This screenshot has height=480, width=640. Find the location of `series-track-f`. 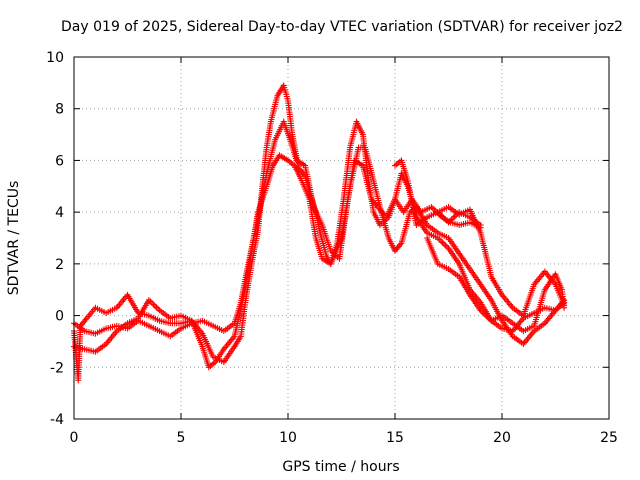

series-track-f is located at coordinates (480, 238).